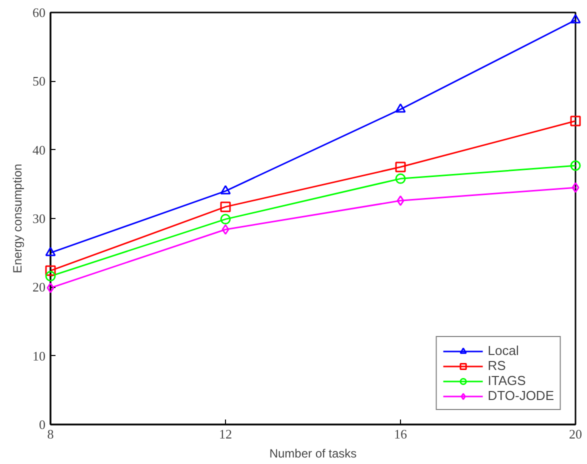 The image size is (587, 464). I want to click on legend-label: Local, so click(503, 350).